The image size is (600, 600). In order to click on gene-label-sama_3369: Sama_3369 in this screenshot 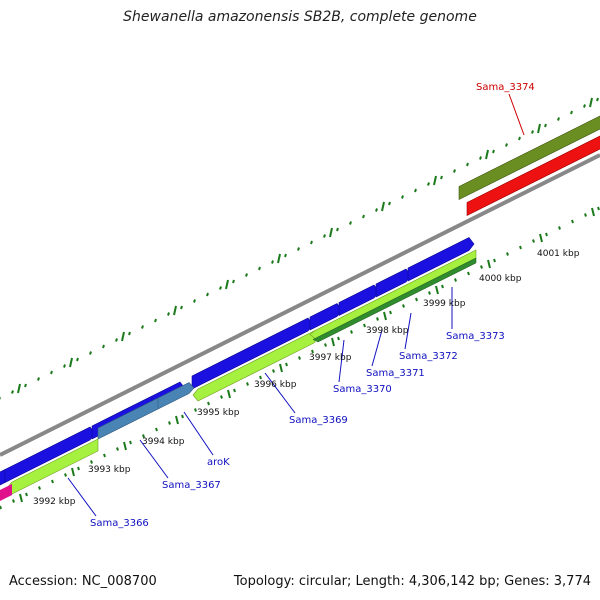, I will do `click(318, 420)`.